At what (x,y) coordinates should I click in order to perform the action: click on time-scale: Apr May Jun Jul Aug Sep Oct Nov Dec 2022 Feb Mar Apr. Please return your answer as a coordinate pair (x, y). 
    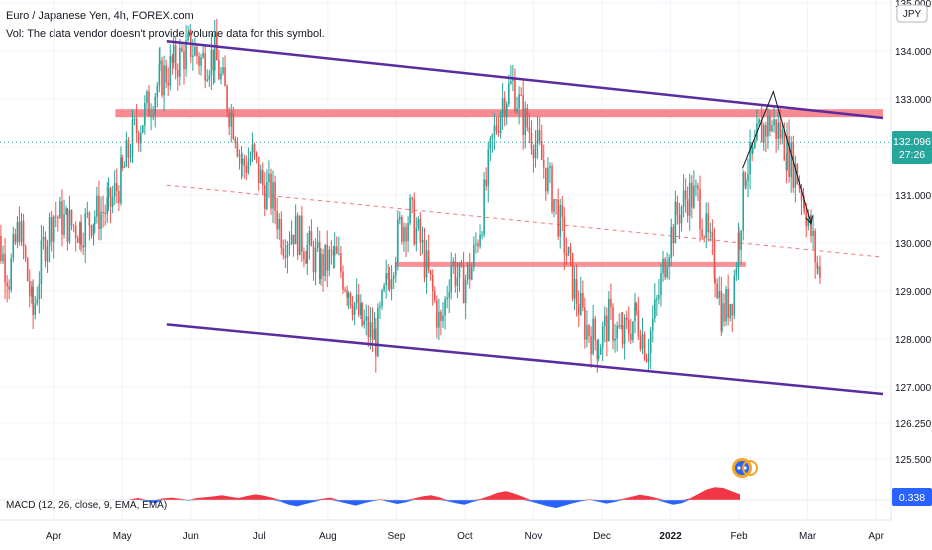
    Looking at the image, I should click on (465, 536).